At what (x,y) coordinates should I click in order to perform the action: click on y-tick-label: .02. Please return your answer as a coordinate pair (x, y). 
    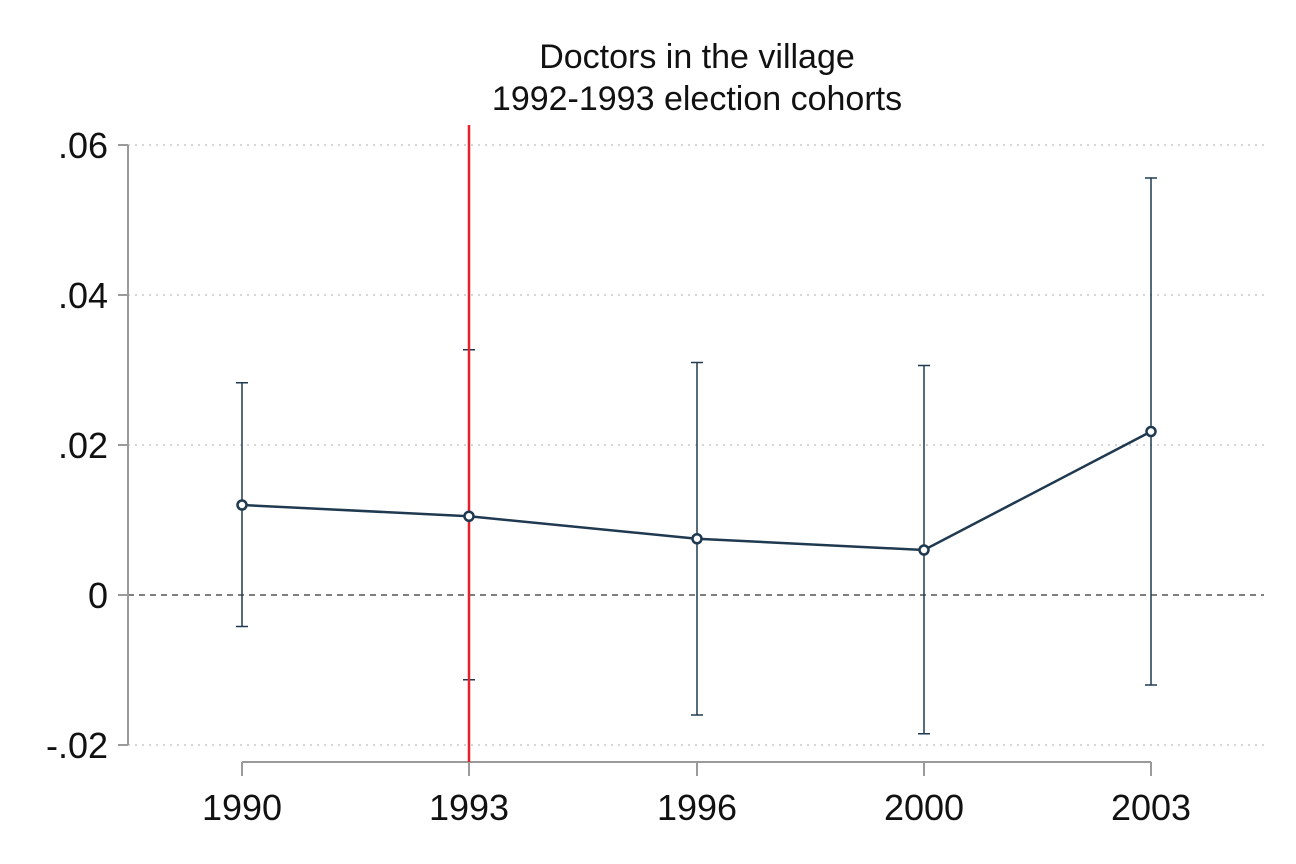
    Looking at the image, I should click on (83, 445).